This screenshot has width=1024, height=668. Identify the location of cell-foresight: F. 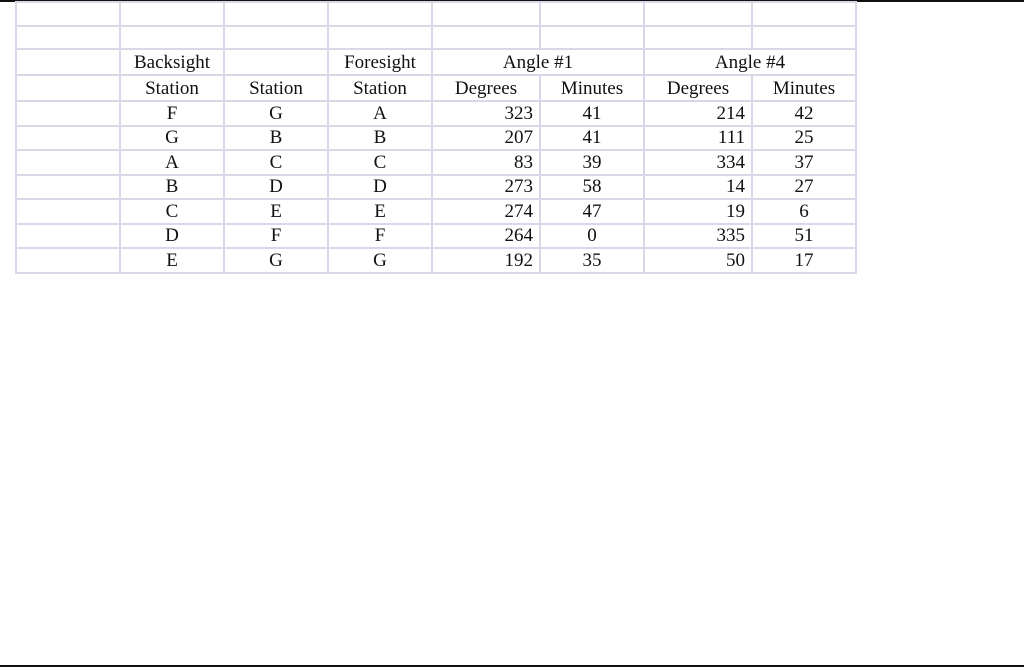
(380, 235).